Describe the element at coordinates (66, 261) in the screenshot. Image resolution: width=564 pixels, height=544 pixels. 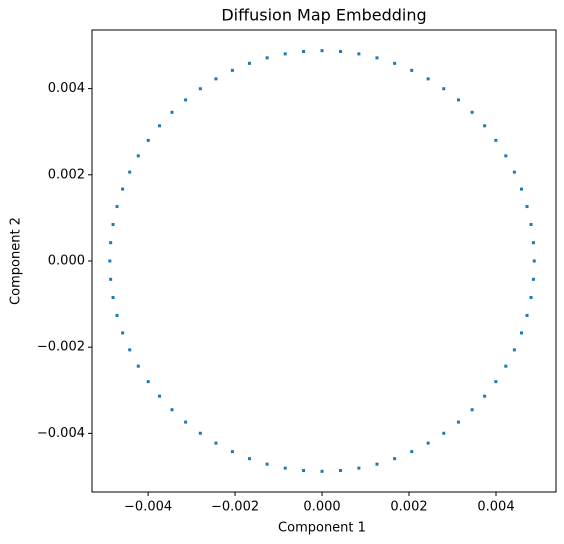
I see `y-tick-label: 0.000` at that location.